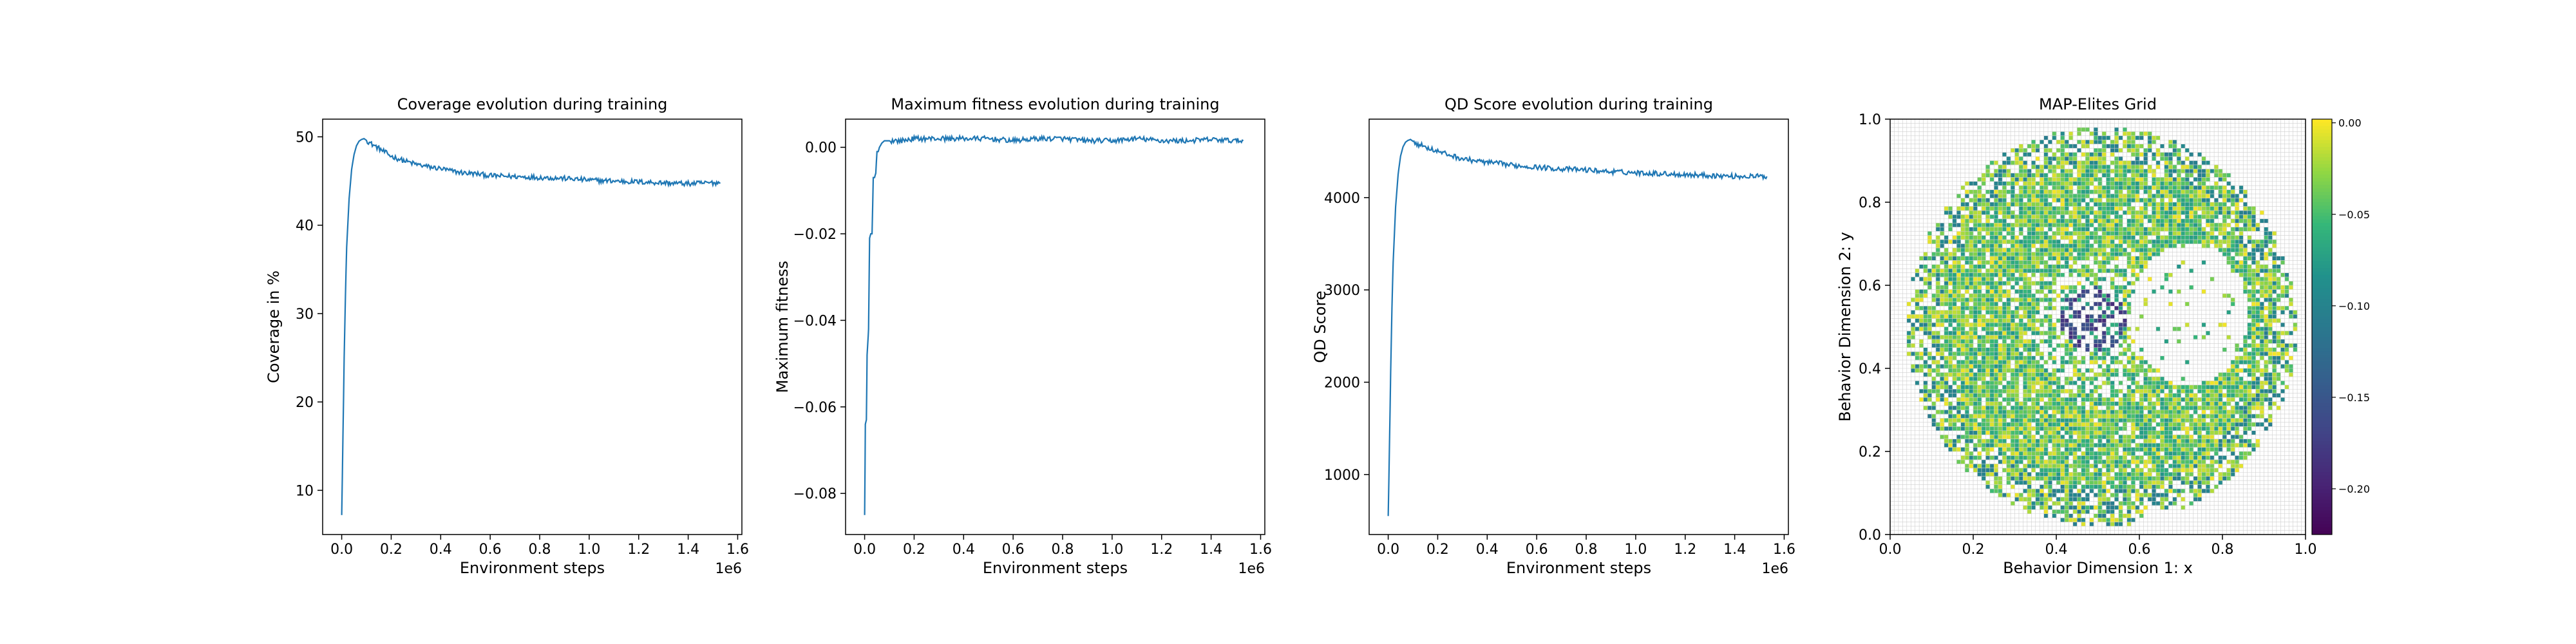  I want to click on y-tick-label: 1000, so click(1342, 476).